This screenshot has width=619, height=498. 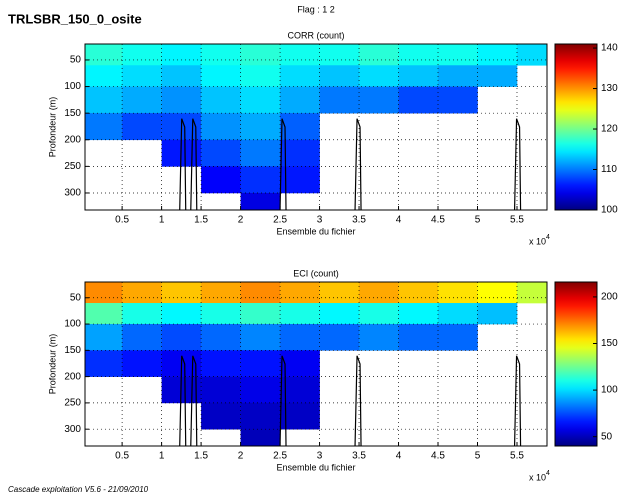 I want to click on colorbar-tick-label: 50, so click(x=607, y=436).